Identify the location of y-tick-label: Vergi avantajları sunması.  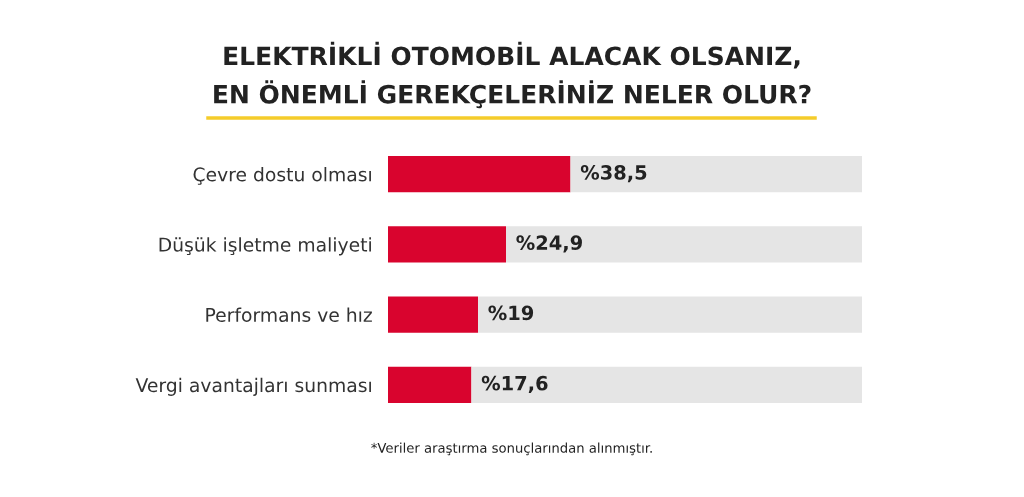
(253, 386).